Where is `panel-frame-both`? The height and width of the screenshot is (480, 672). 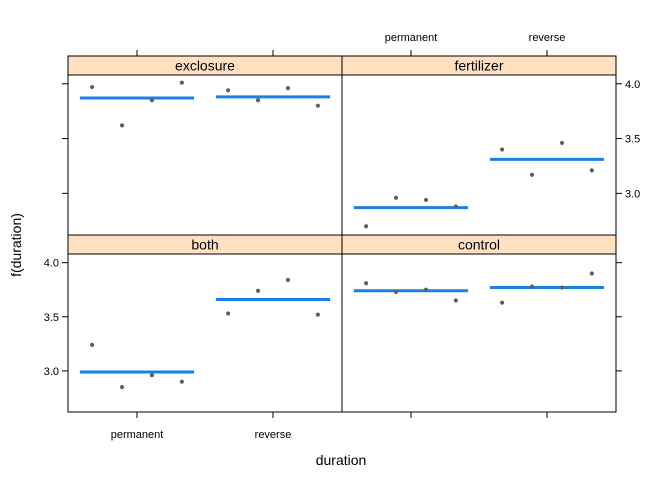
panel-frame-both is located at coordinates (205, 333).